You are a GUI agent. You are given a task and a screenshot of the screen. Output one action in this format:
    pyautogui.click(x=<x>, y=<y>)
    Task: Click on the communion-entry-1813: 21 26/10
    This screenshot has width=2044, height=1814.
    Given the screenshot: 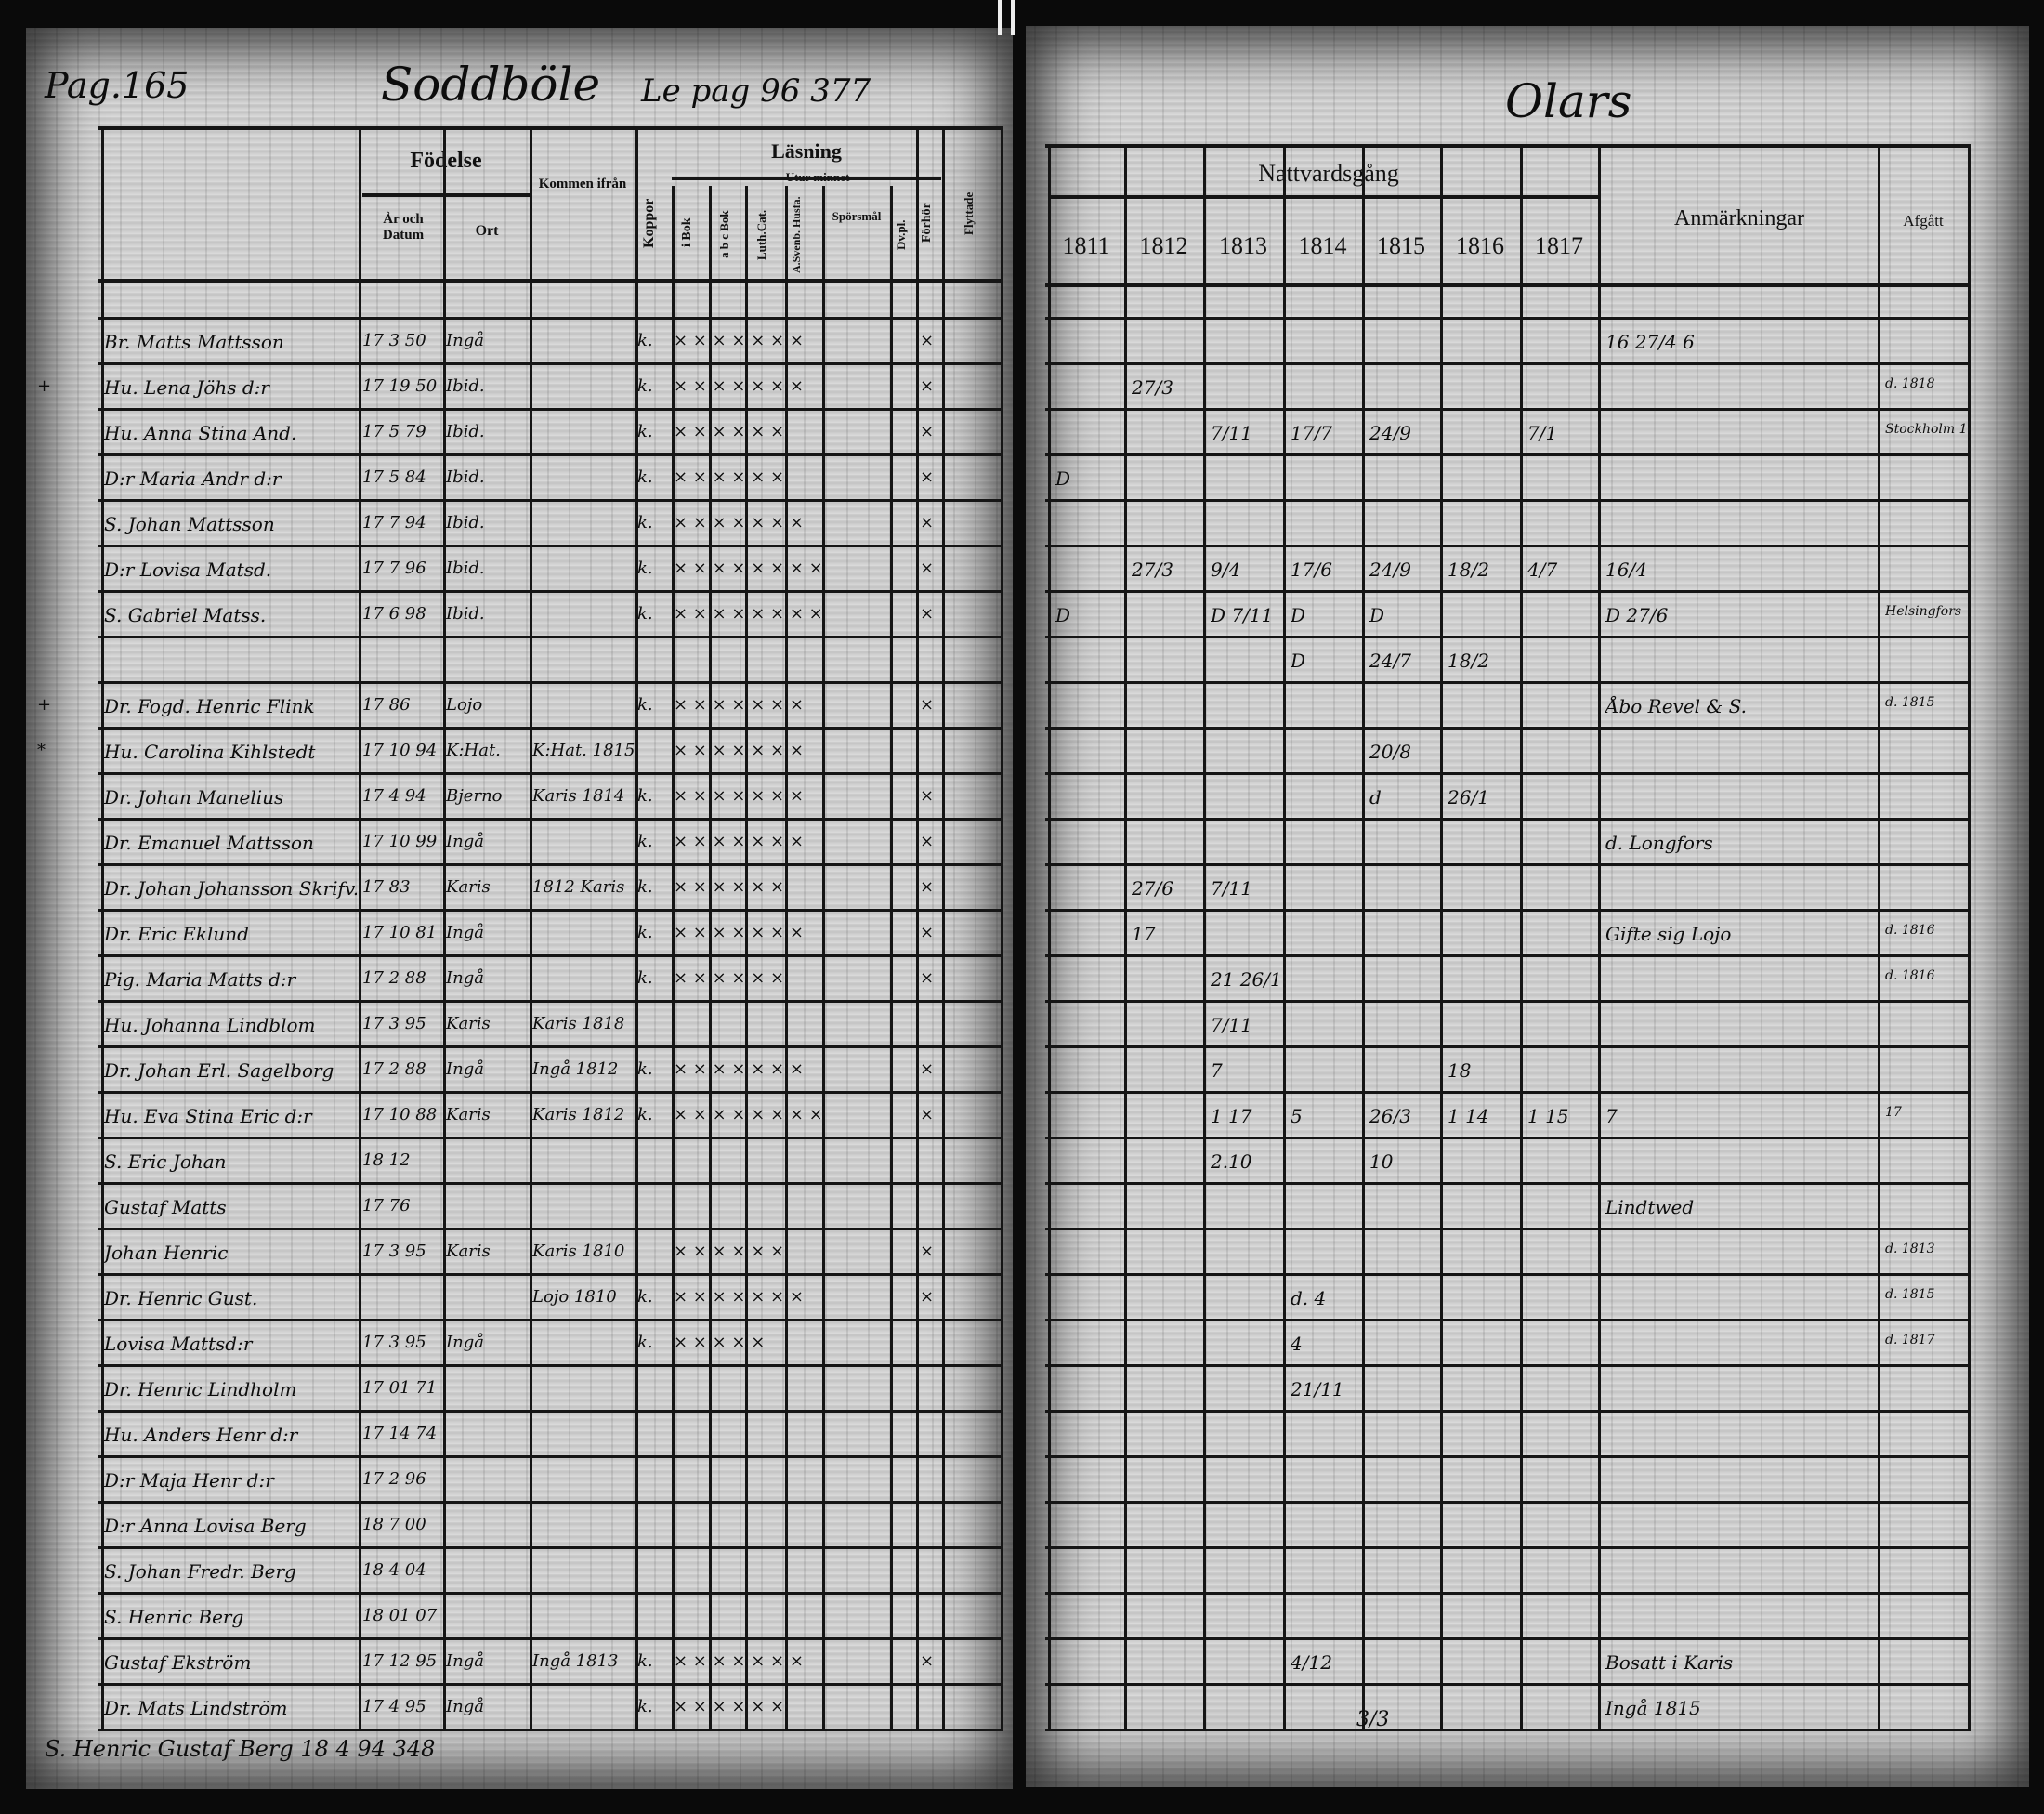 What is the action you would take?
    pyautogui.click(x=1246, y=979)
    